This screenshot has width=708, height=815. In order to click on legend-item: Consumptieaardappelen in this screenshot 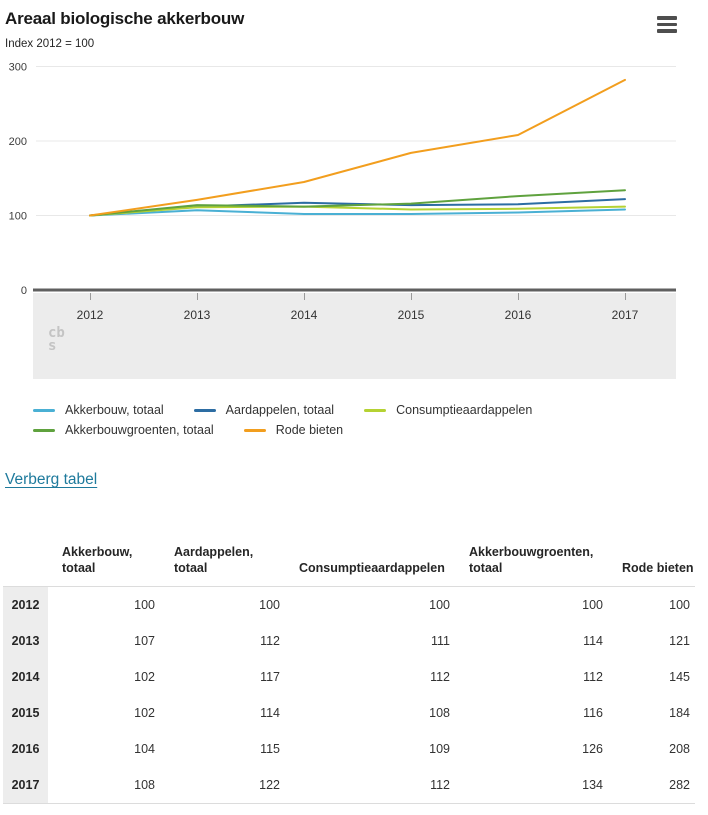, I will do `click(448, 410)`.